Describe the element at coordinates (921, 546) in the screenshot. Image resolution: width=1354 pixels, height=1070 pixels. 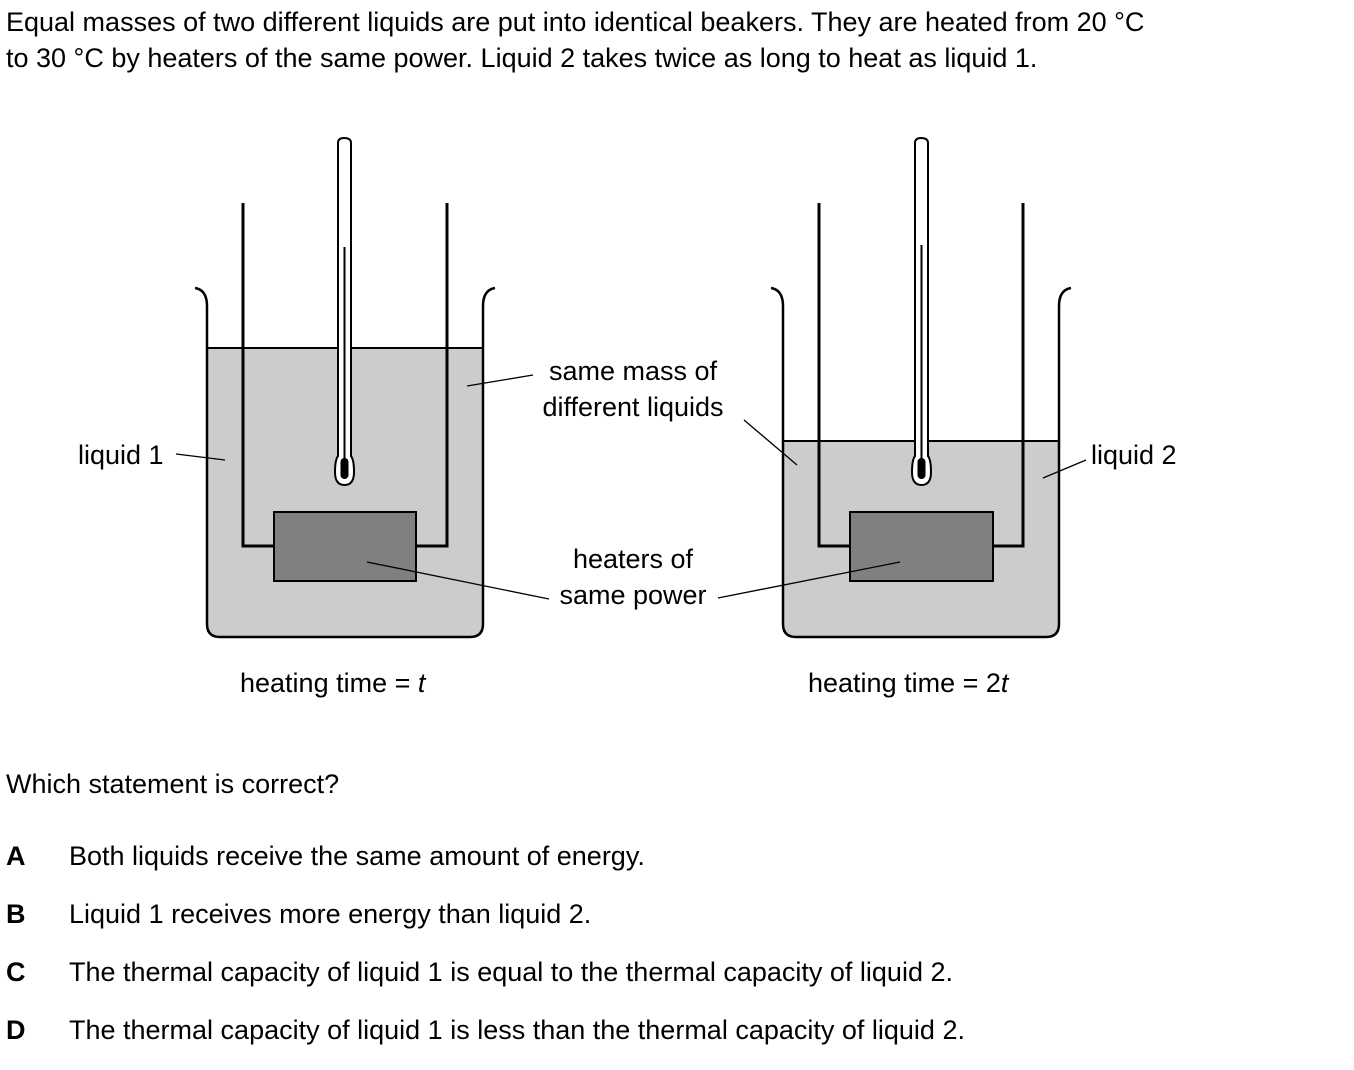
I see `heater-right-element` at that location.